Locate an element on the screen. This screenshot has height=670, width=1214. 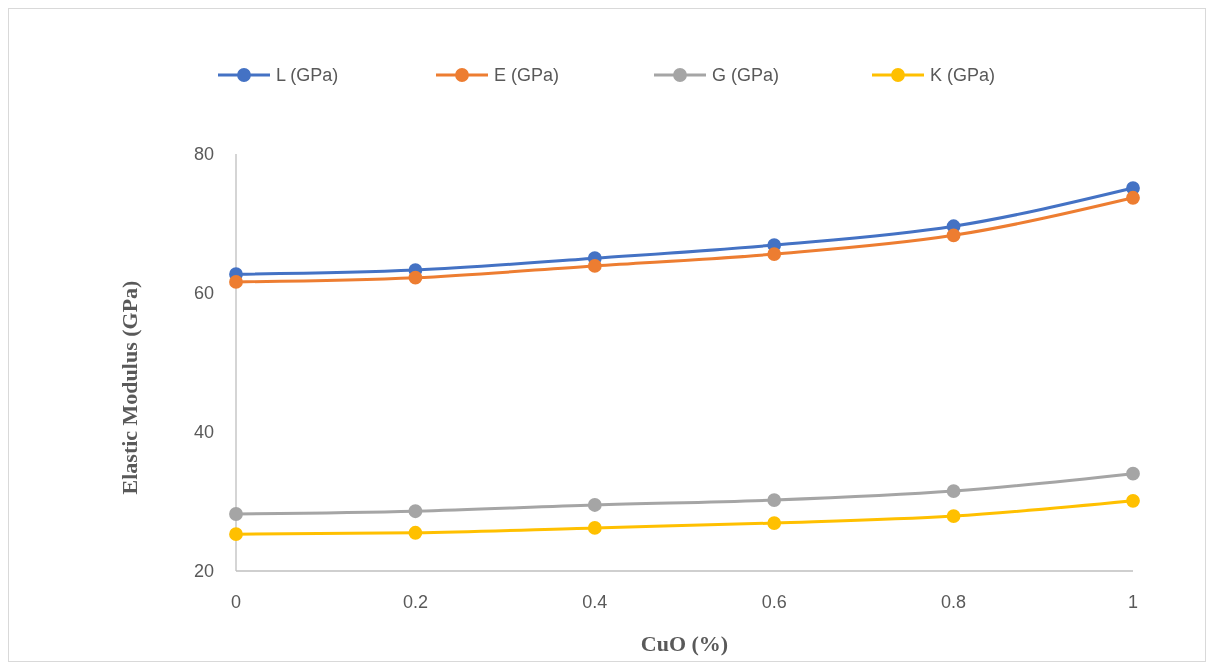
x-tick-label: 1 is located at coordinates (1133, 602).